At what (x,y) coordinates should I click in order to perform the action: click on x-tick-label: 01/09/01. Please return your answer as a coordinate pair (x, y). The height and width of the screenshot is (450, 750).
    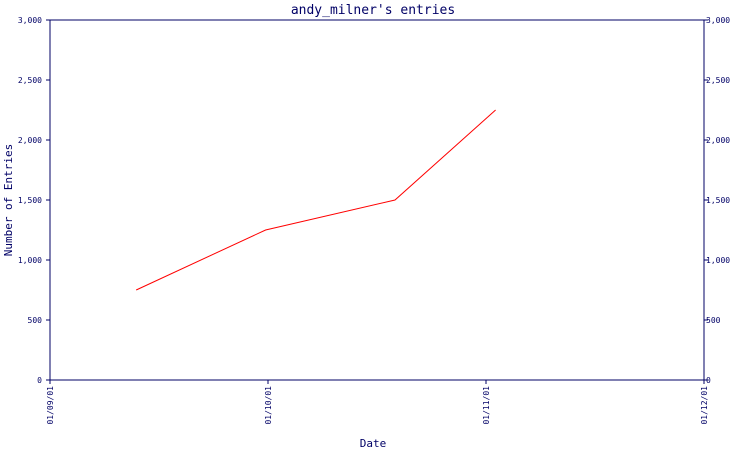
    Looking at the image, I should click on (50, 405).